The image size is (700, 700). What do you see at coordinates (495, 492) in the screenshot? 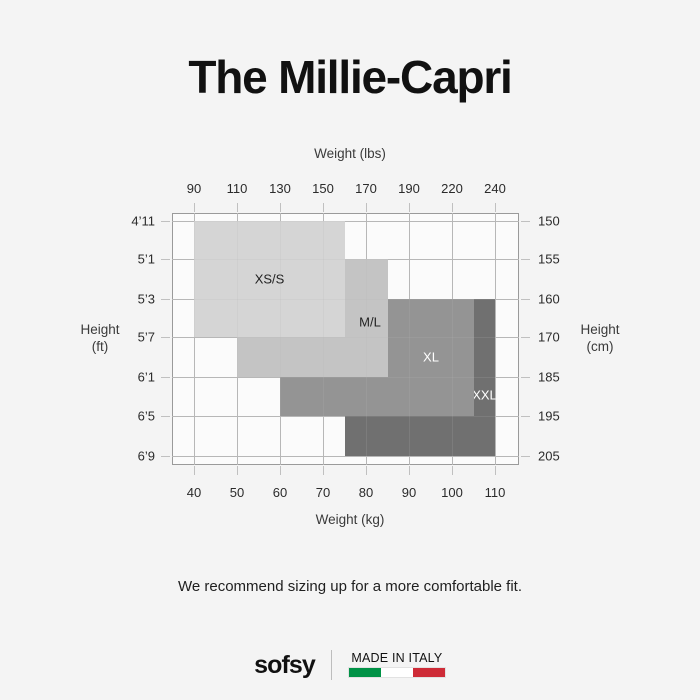
I see `tick-label-weight-kg: 110` at bounding box center [495, 492].